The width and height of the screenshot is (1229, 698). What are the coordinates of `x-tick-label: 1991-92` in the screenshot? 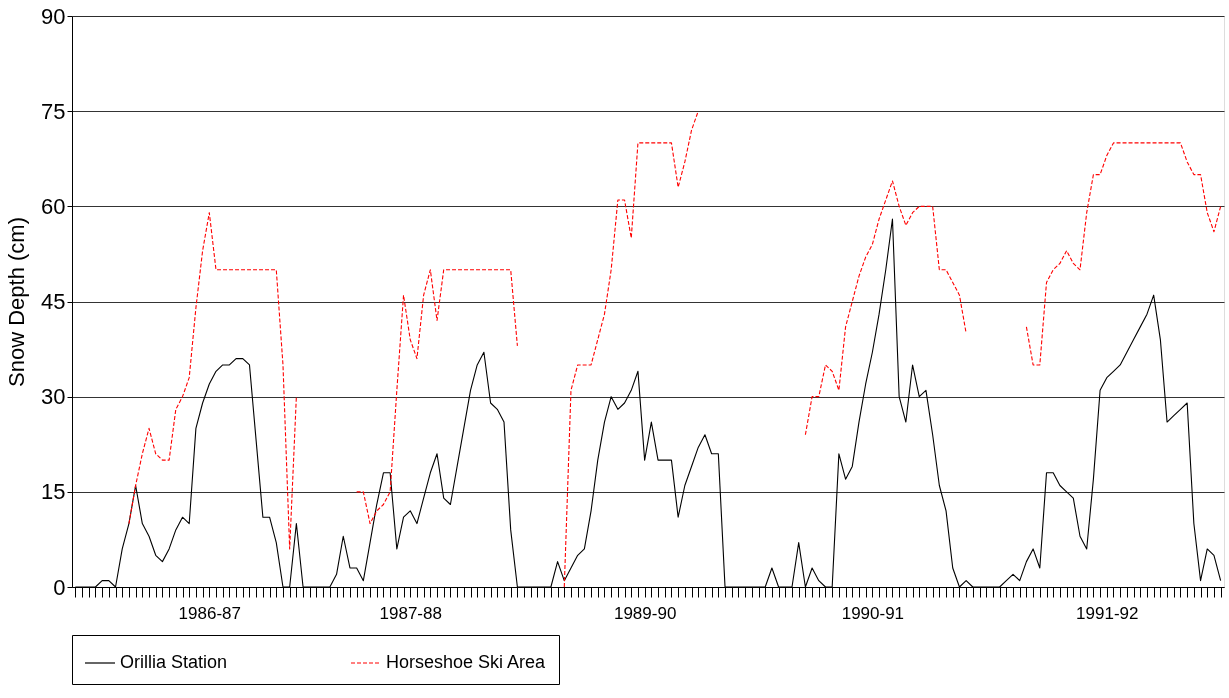 It's located at (1107, 613).